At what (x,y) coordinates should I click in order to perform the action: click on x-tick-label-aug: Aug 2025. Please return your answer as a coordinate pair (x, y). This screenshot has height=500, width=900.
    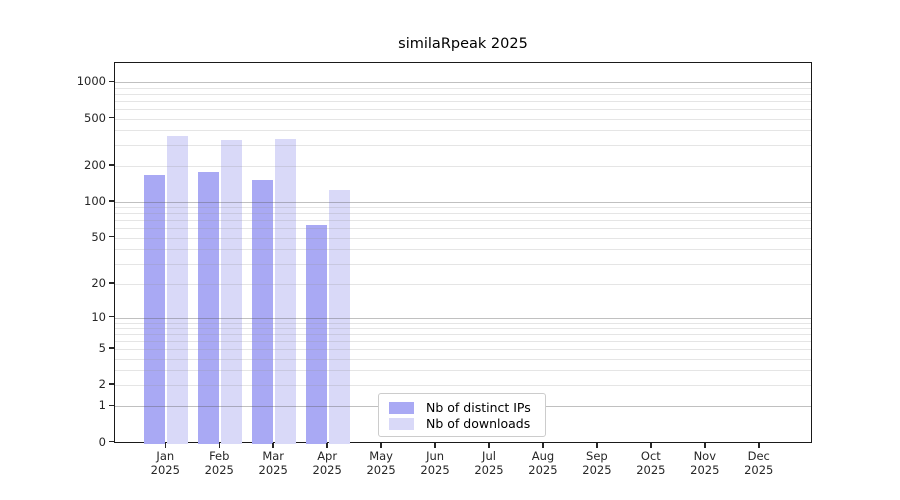
    Looking at the image, I should click on (543, 463).